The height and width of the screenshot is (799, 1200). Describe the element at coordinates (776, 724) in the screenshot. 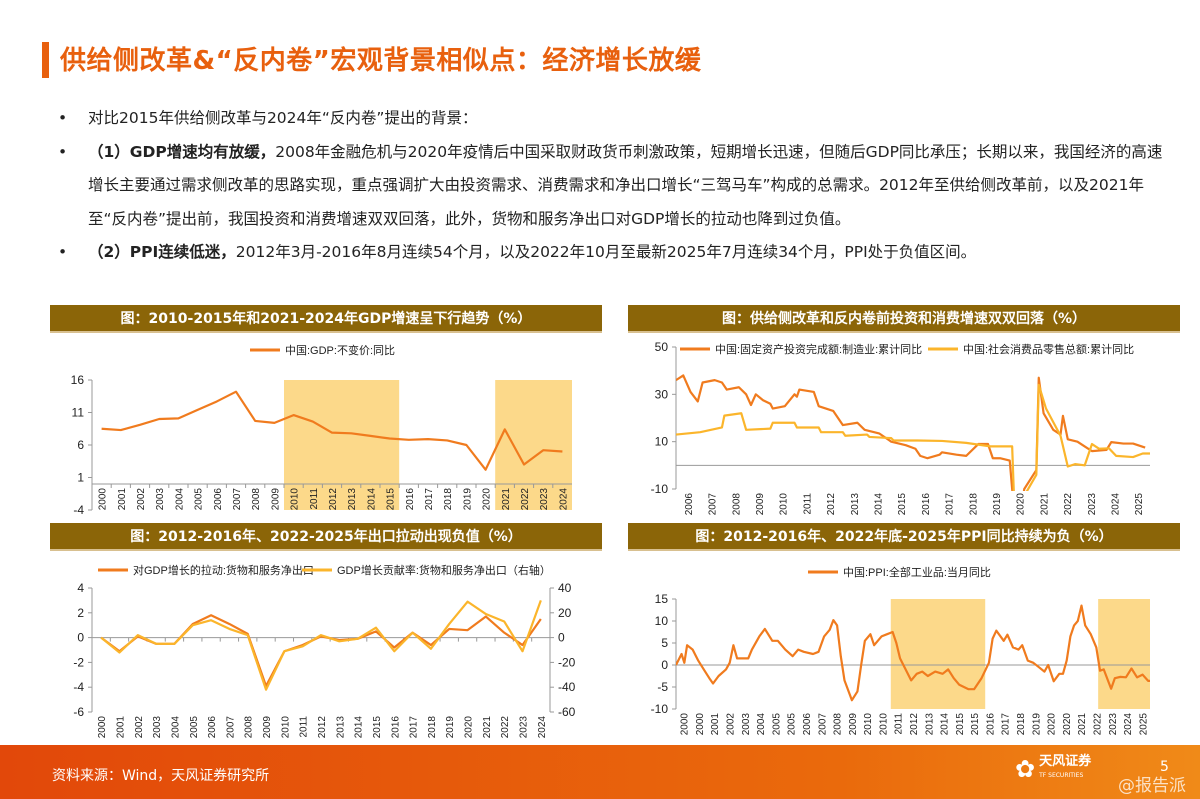

I see `x-tick-label: 2005` at that location.